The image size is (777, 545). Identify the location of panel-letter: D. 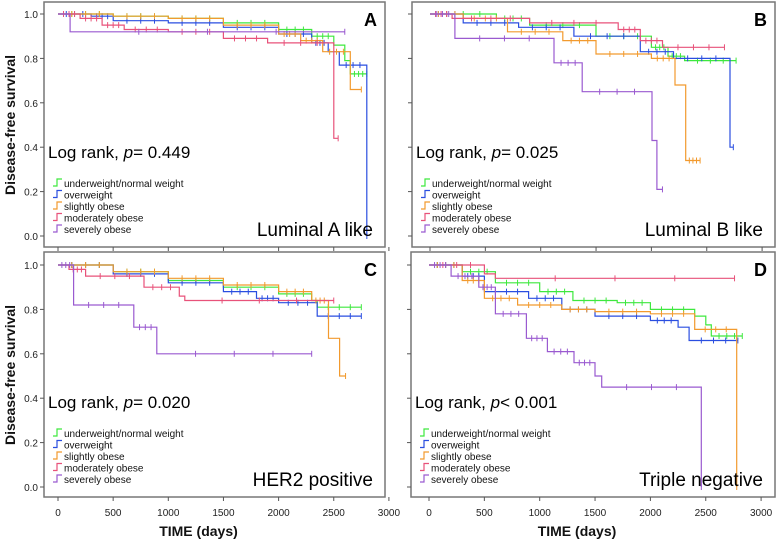
(760, 270).